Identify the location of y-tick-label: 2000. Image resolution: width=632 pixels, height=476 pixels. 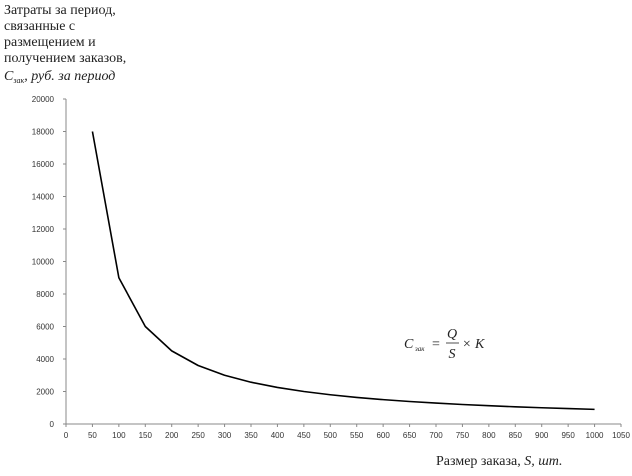
(45, 392).